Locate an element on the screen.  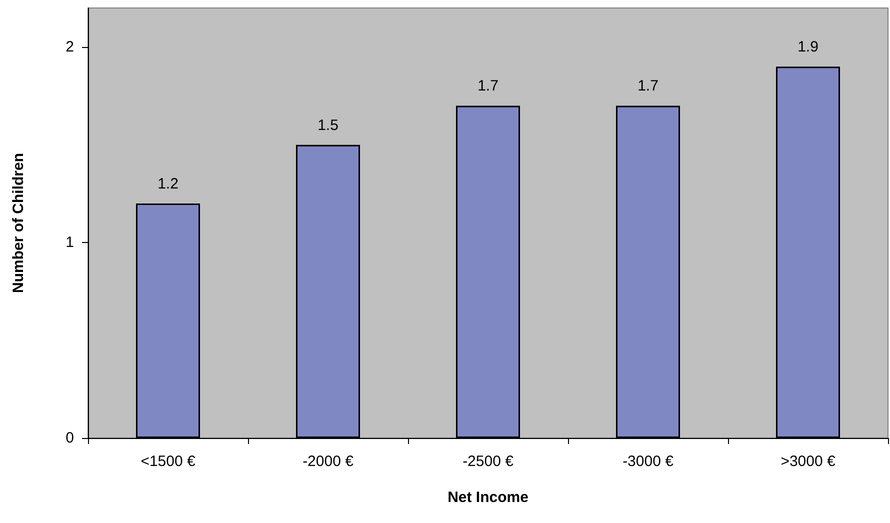
data-label: 1.2 is located at coordinates (168, 183).